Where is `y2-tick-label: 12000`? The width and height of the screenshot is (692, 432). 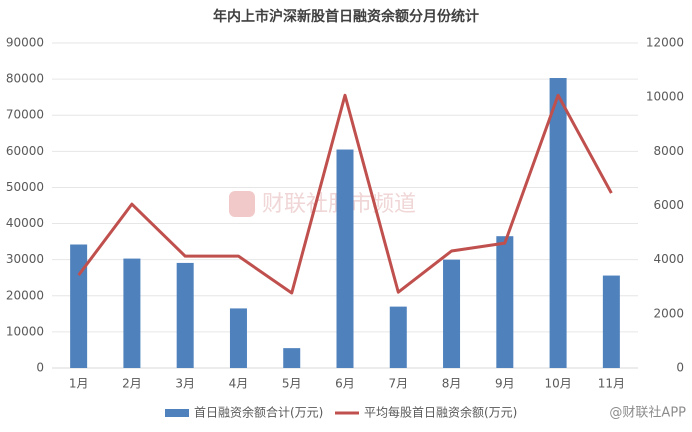 y2-tick-label: 12000 is located at coordinates (665, 43).